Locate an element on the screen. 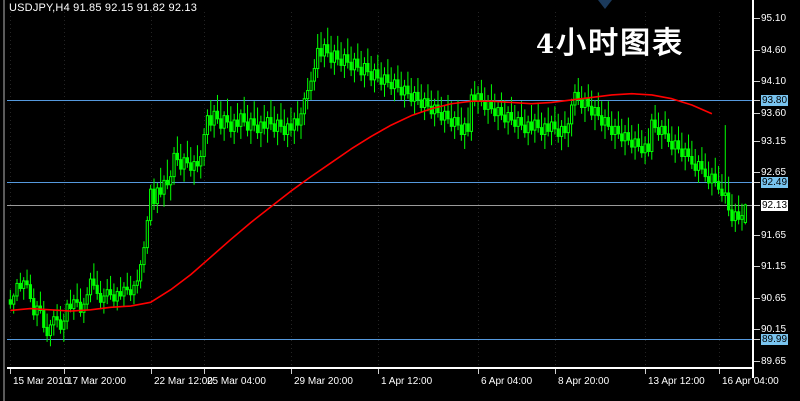 This screenshot has height=401, width=800. price-label: 94.60 is located at coordinates (774, 50).